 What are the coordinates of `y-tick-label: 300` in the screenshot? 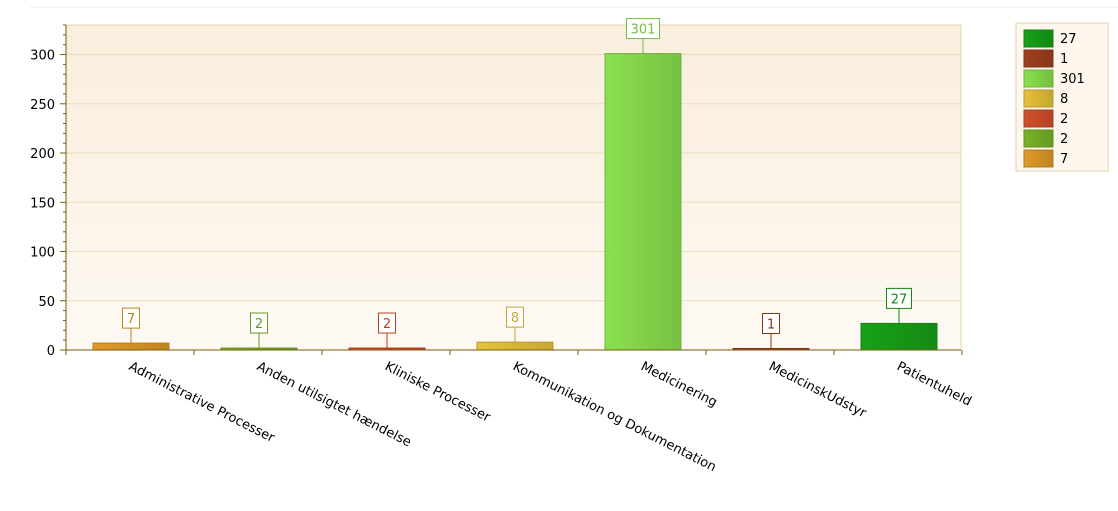 It's located at (42, 56).